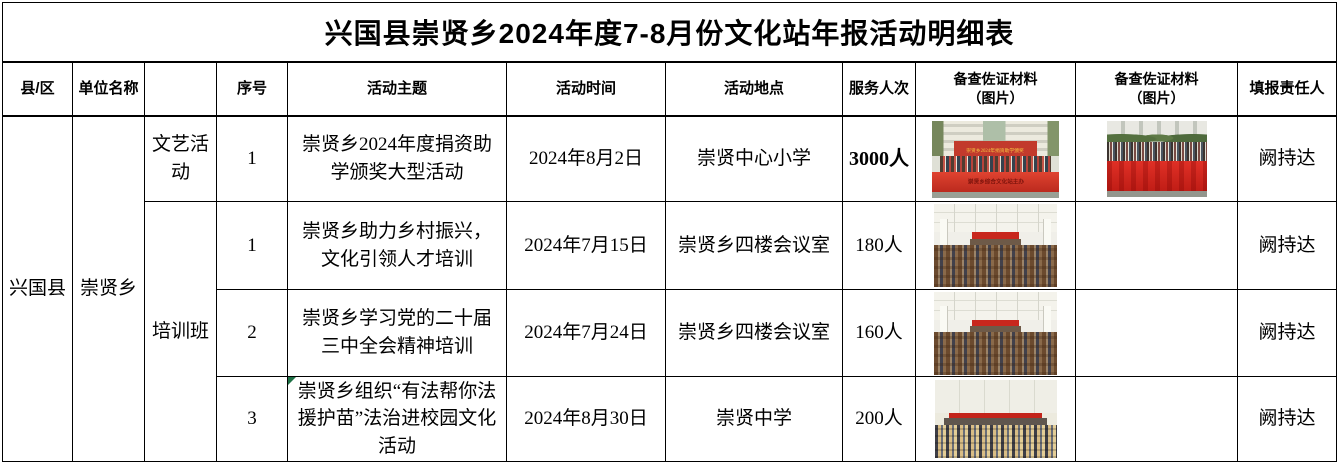 The width and height of the screenshot is (1339, 463). Describe the element at coordinates (995, 441) in the screenshot. I see `photo-students-layer` at that location.